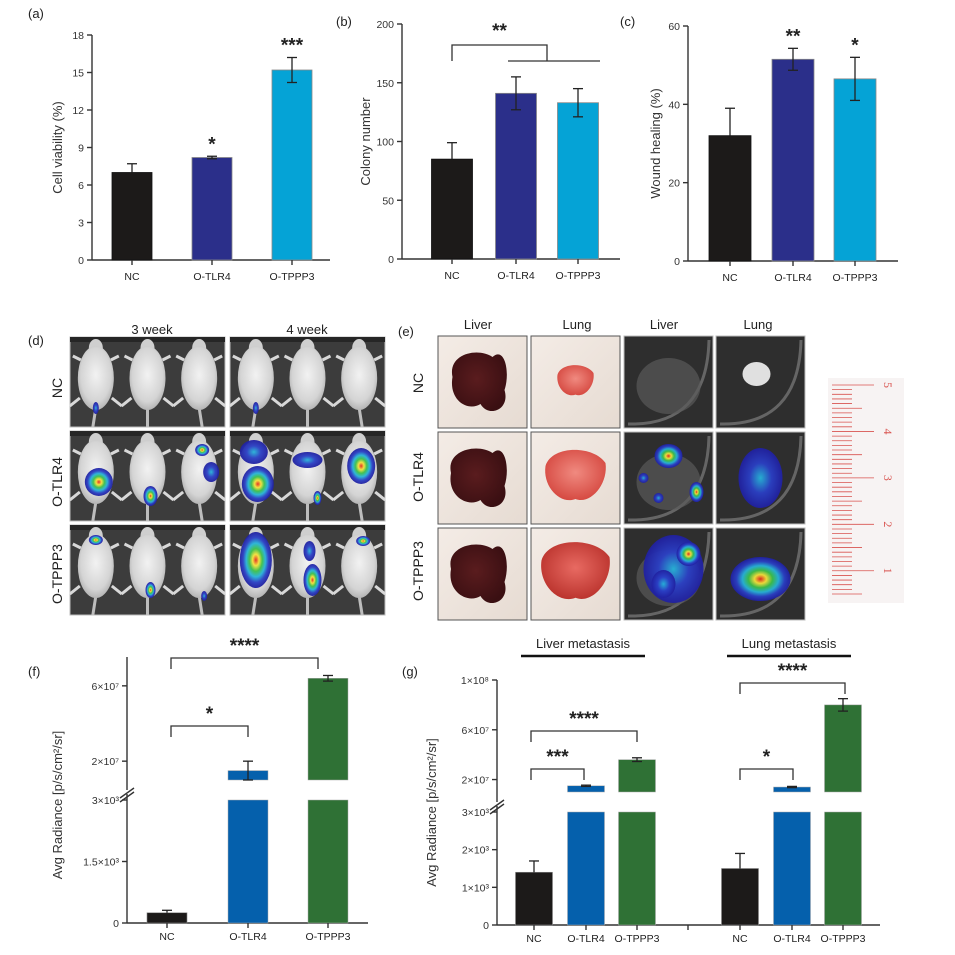 The width and height of the screenshot is (955, 955). What do you see at coordinates (637, 939) in the screenshot?
I see `liver-metastasis-x-tick-label-o-tppp3: O-TPPP3` at bounding box center [637, 939].